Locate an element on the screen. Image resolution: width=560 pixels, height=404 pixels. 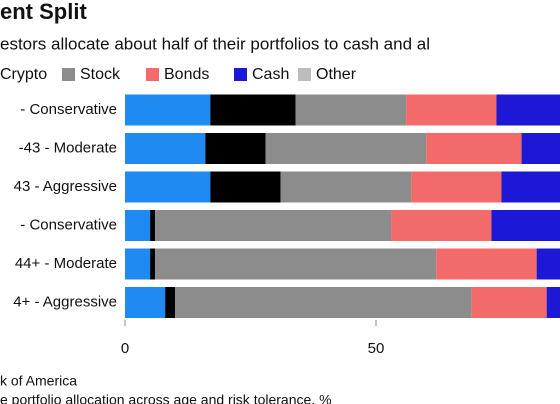
chart-title: ent Split is located at coordinates (43, 12).